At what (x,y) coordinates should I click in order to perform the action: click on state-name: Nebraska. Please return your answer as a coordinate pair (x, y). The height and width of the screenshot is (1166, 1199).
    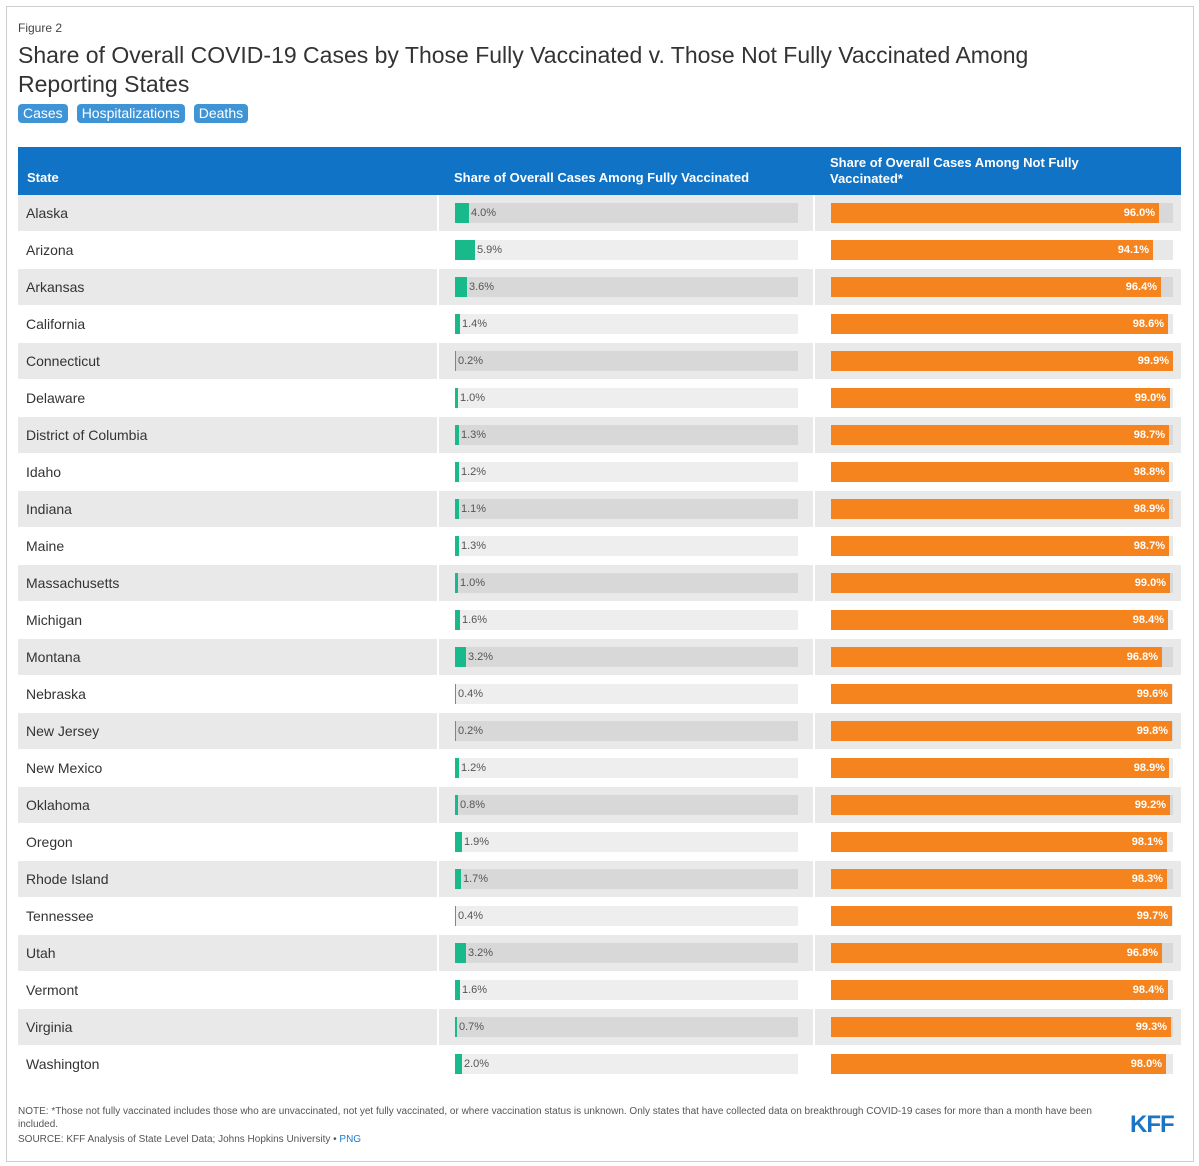
    Looking at the image, I should click on (56, 694).